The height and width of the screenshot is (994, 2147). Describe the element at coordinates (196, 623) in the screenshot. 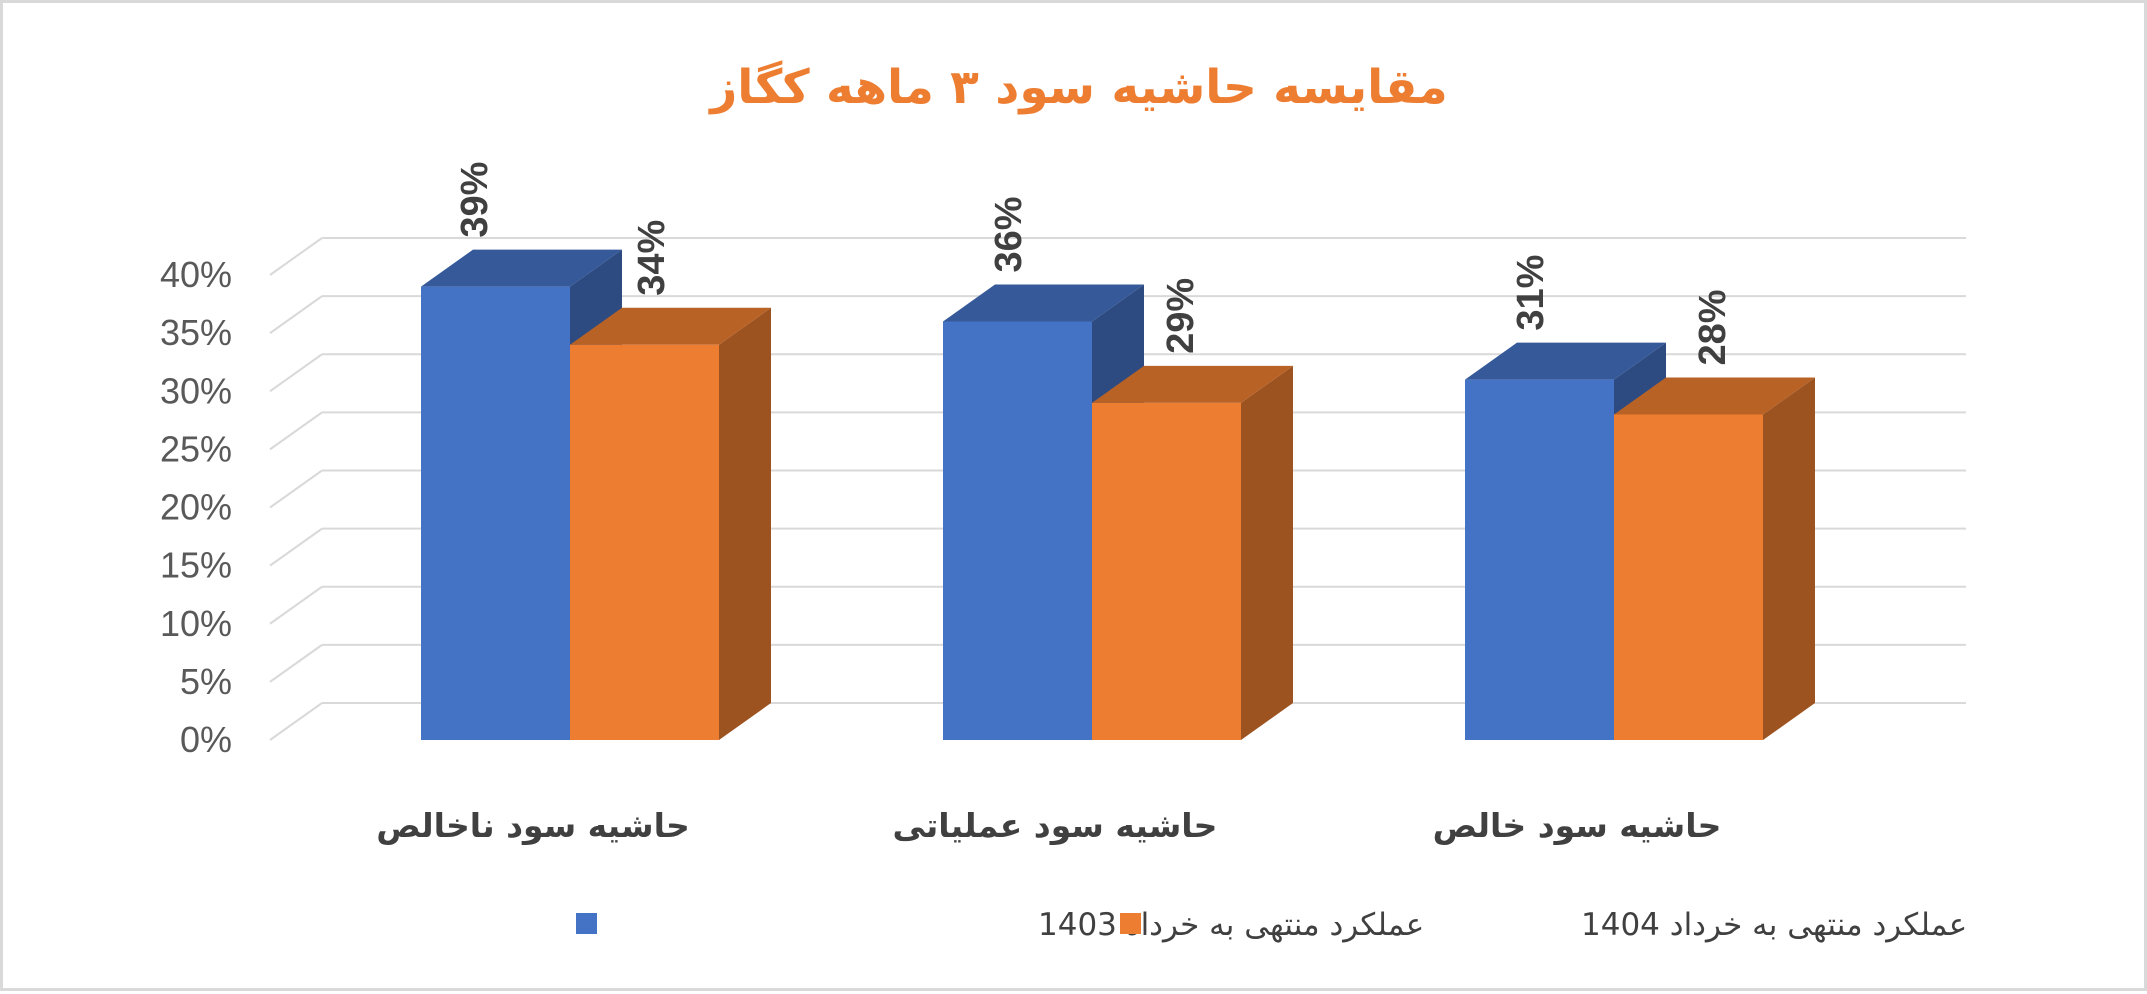

I see `y-tick-label: 10%` at that location.